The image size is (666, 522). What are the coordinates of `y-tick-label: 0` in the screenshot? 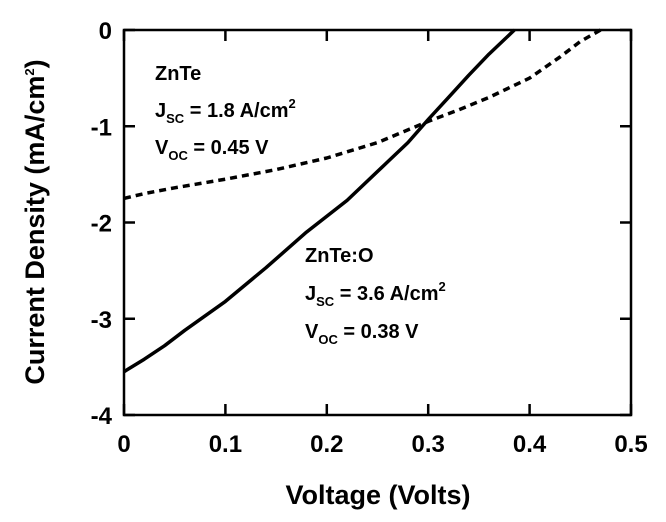 It's located at (105, 31).